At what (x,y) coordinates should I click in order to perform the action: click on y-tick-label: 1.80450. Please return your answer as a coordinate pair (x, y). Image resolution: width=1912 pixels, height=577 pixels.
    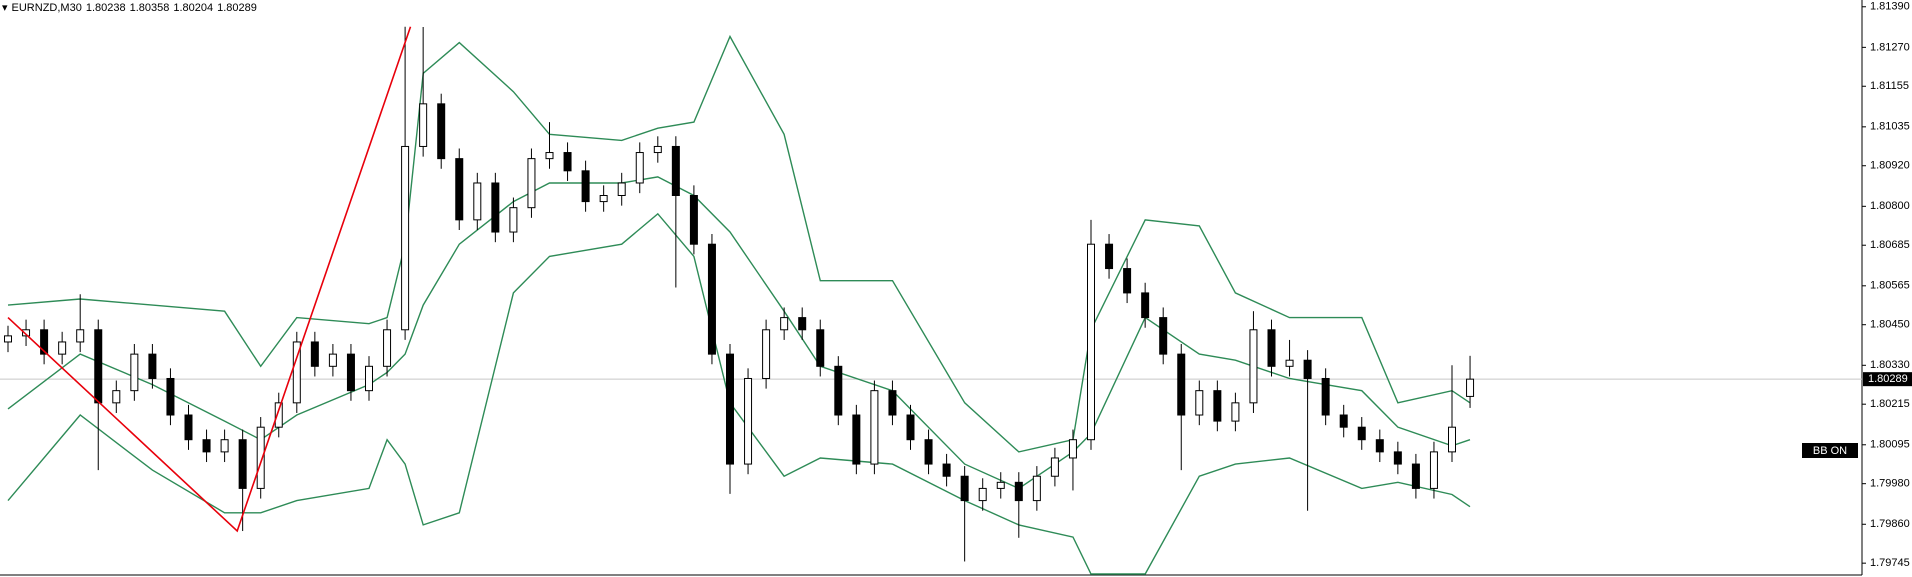
    Looking at the image, I should click on (1890, 325).